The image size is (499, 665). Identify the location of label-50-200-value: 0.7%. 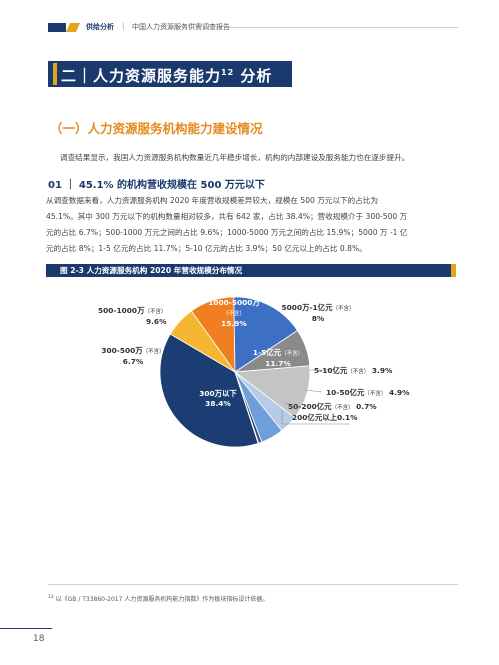
(366, 406).